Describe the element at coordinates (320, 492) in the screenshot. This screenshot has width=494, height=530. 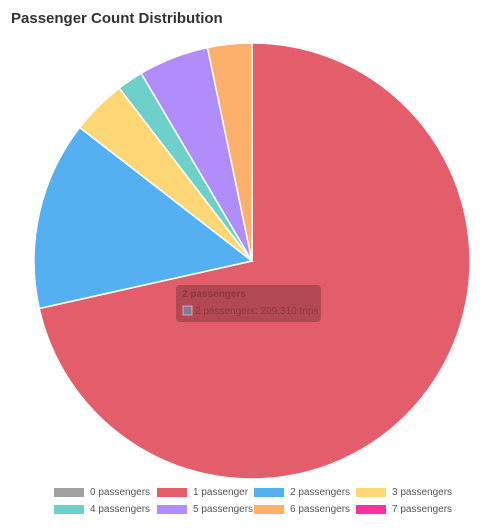
I see `legend-label: 2 passengers` at that location.